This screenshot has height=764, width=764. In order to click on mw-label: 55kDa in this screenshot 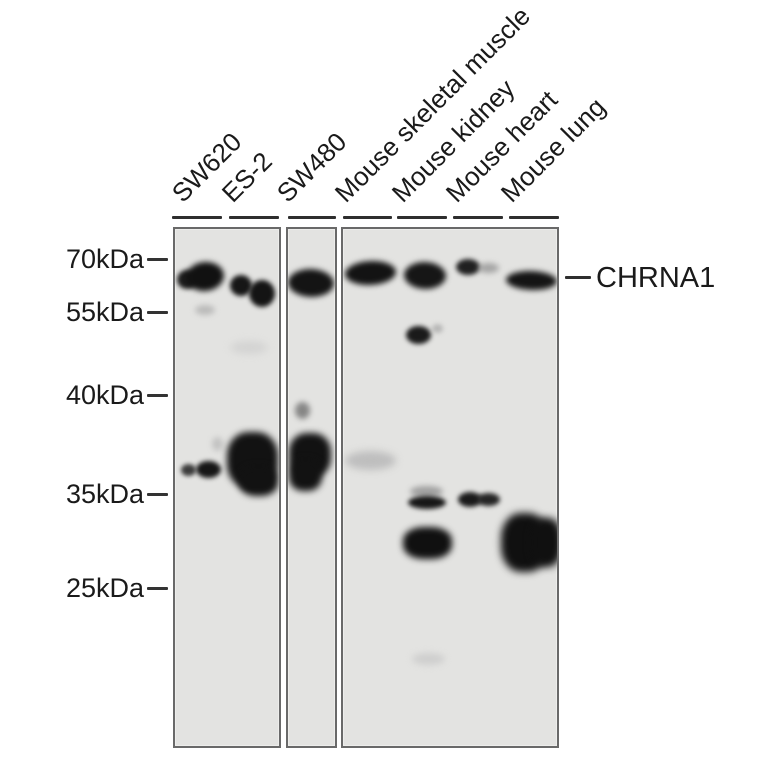, I will do `click(104, 312)`.